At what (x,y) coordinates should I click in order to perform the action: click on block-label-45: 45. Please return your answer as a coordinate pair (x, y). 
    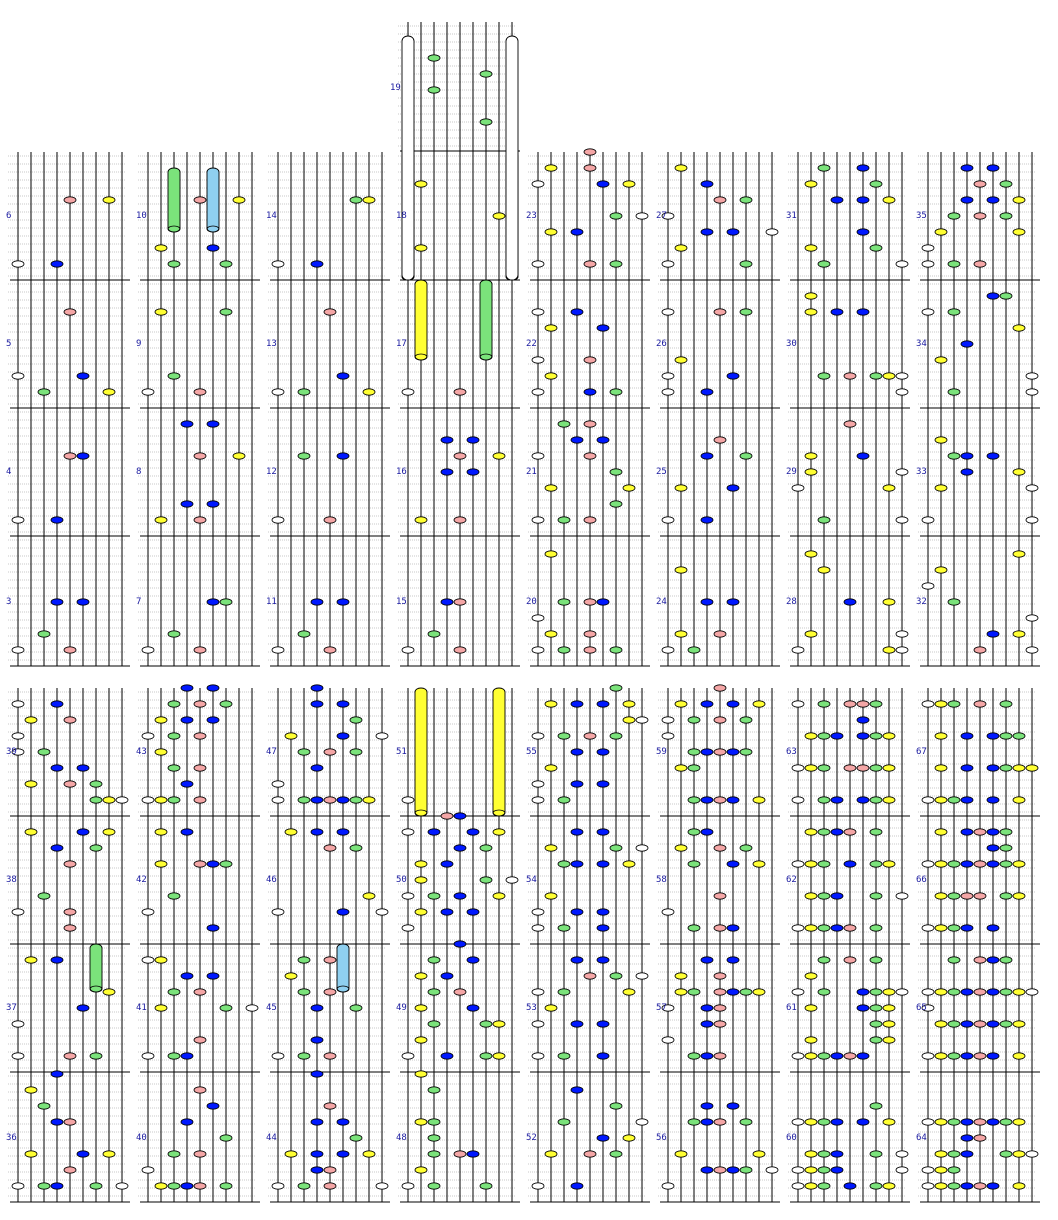
    Looking at the image, I should click on (271, 1008).